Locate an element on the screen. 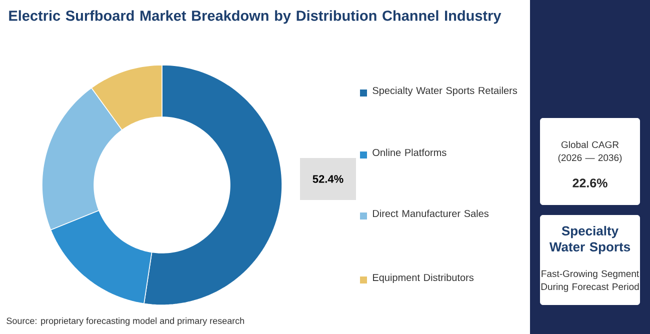 The height and width of the screenshot is (334, 650). legend-label: Direct Manufacturer Sales is located at coordinates (431, 214).